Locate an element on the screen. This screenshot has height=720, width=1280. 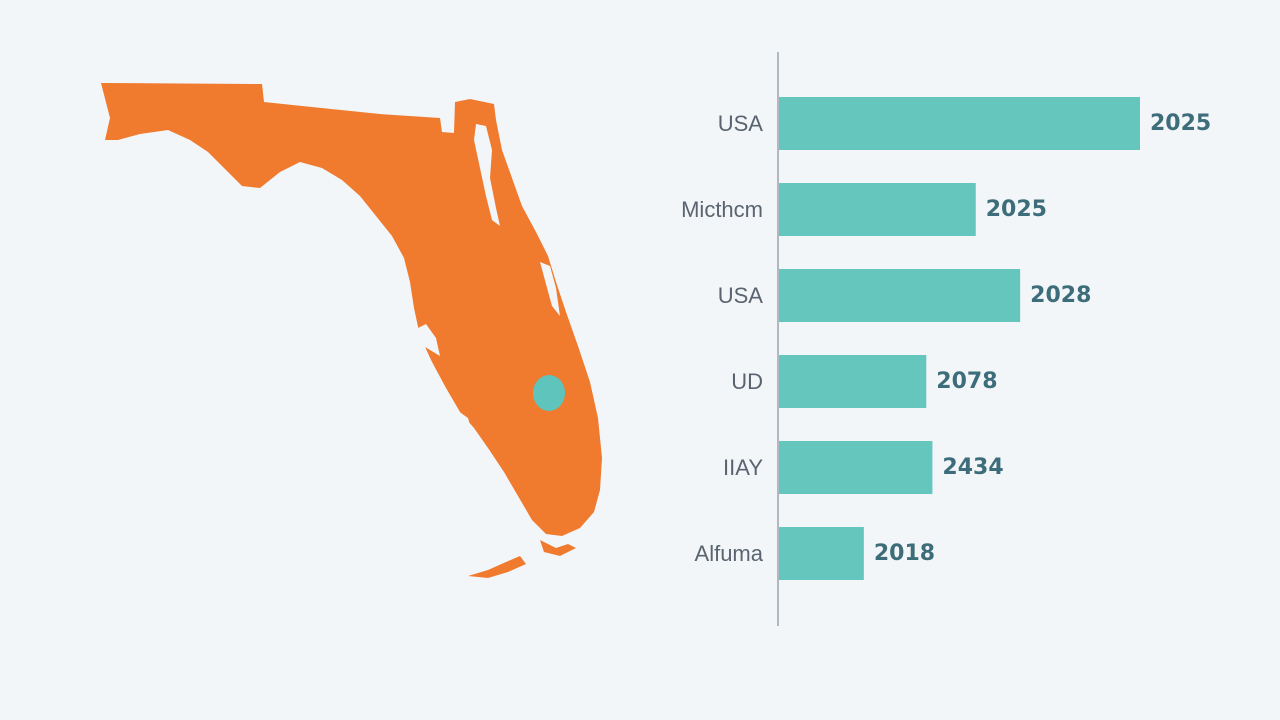
location-marker is located at coordinates (549, 393).